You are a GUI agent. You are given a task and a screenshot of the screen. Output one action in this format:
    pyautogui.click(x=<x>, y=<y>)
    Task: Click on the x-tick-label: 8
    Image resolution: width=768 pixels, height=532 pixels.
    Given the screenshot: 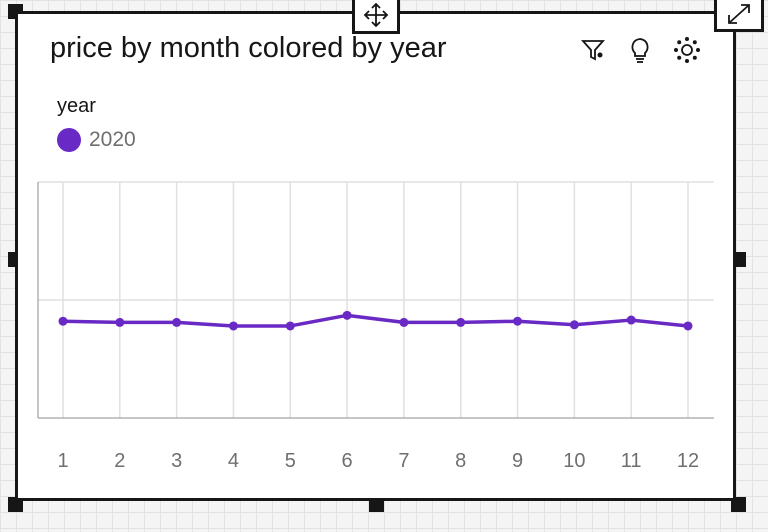 What is the action you would take?
    pyautogui.click(x=460, y=461)
    